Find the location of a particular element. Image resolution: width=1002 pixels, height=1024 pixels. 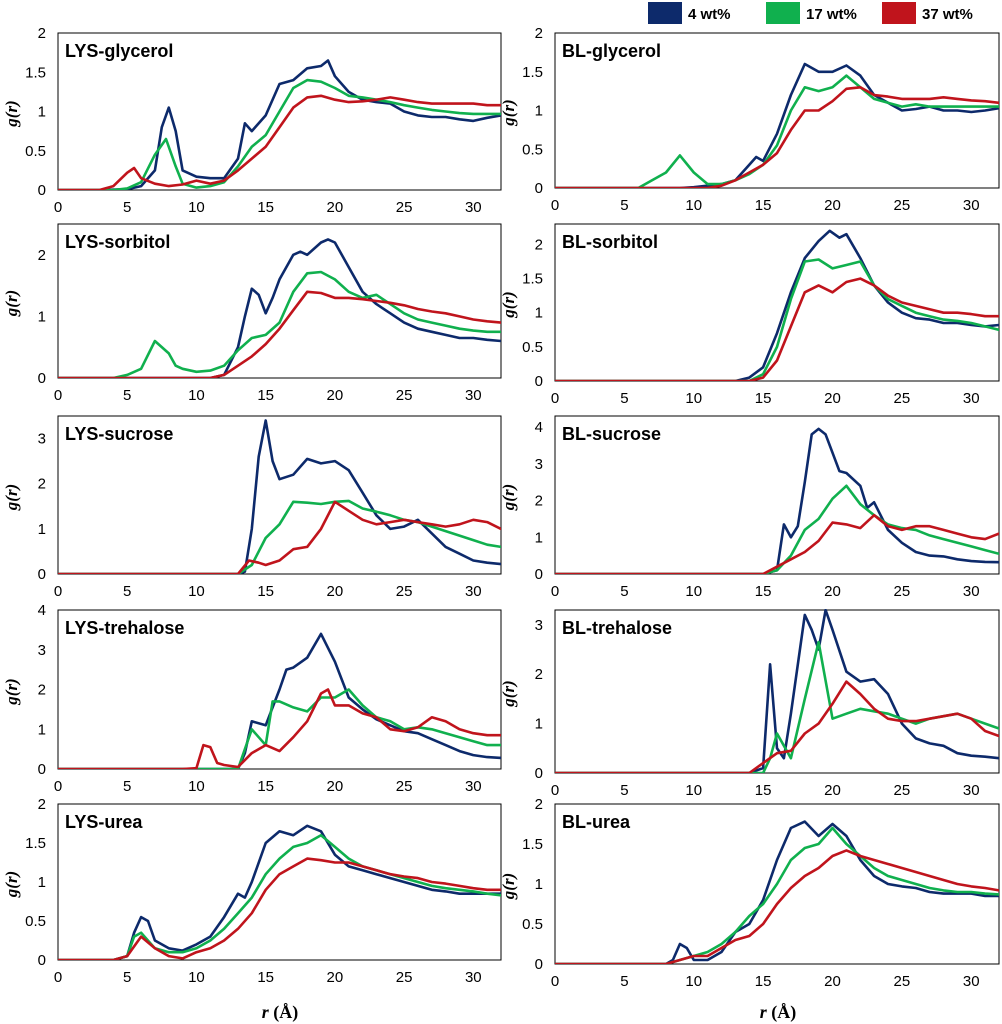

y-tick-label: 4 is located at coordinates (42, 610).